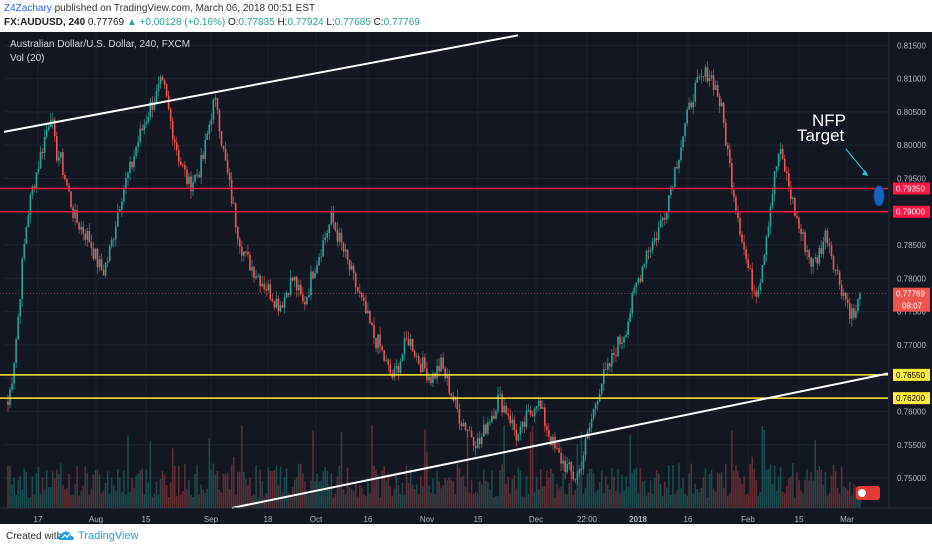 The image size is (932, 550). Describe the element at coordinates (911, 178) in the screenshot. I see `y-tick-label: 0.79500` at that location.